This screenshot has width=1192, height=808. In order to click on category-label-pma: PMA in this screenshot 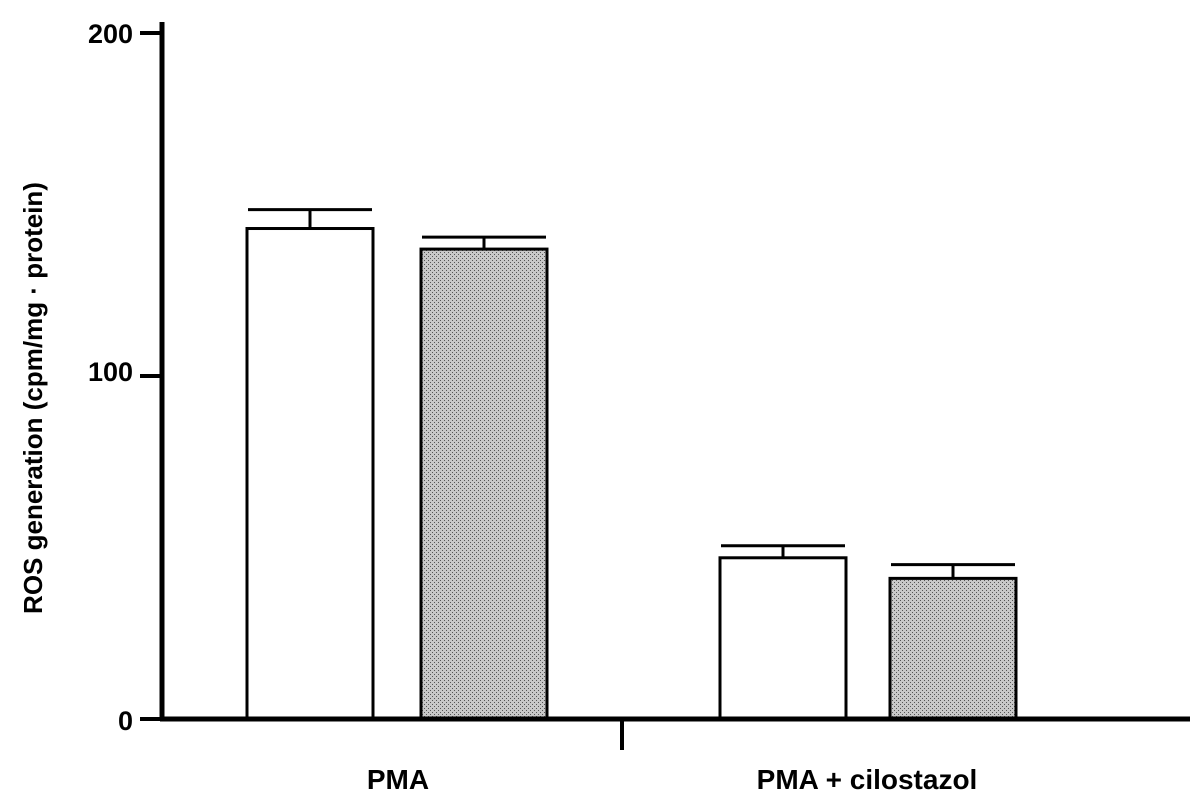, I will do `click(398, 779)`.